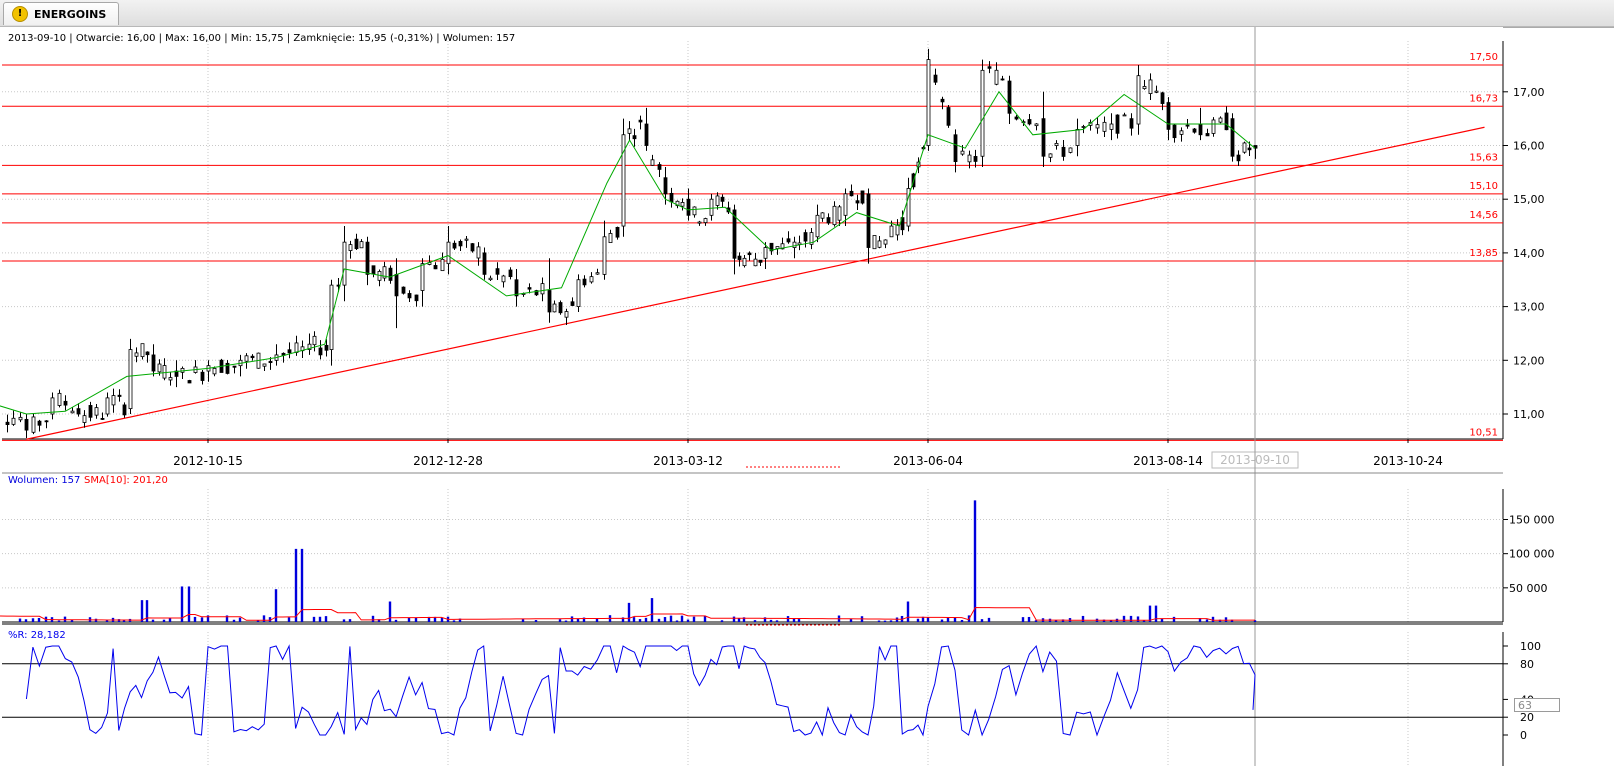  What do you see at coordinates (1529, 414) in the screenshot?
I see `price-ytick-label: 11,00` at bounding box center [1529, 414].